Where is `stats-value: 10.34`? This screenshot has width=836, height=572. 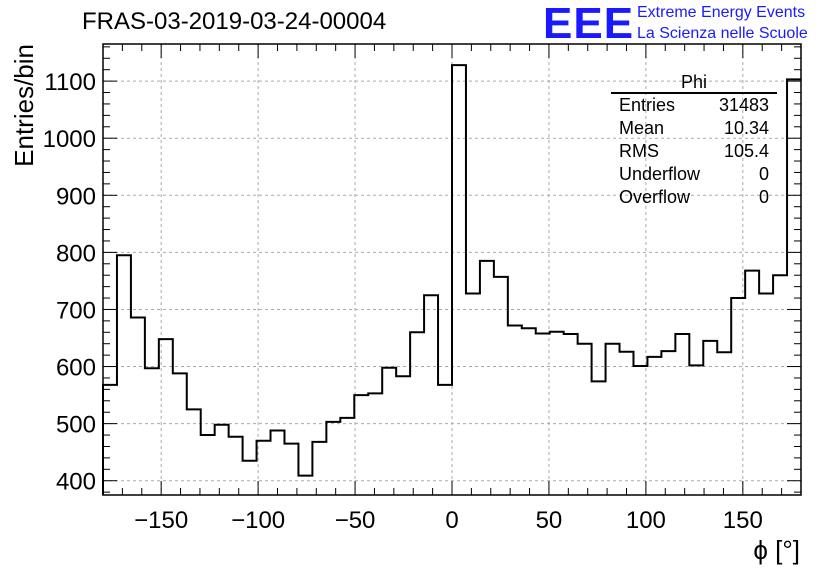 stats-value: 10.34 is located at coordinates (746, 128).